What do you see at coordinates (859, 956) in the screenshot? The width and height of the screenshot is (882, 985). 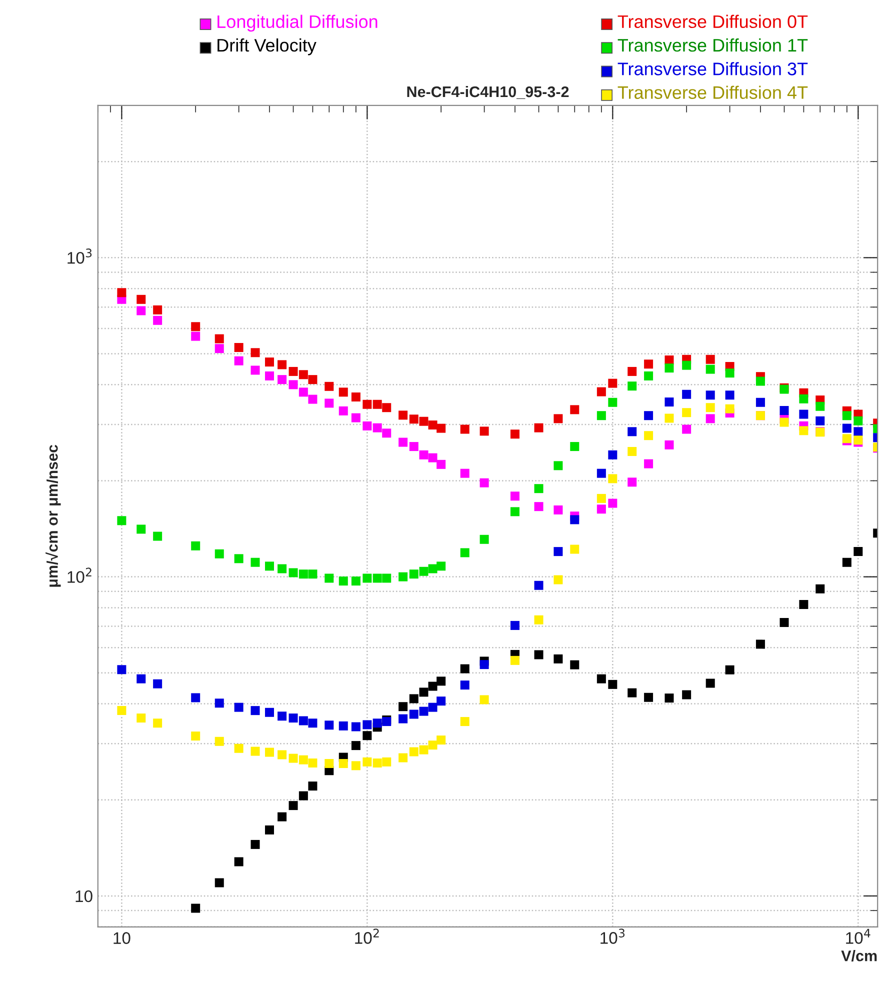 I see `x-axis-title: V/cm` at bounding box center [859, 956].